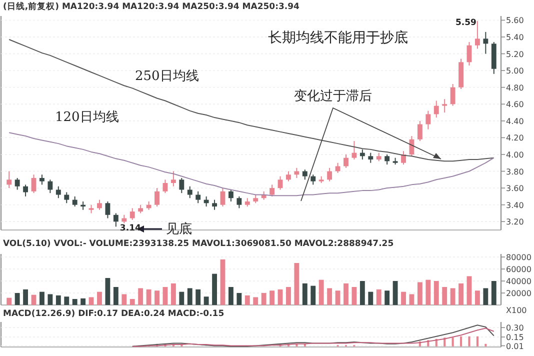  I want to click on y-tick-label: 20000, so click(519, 293).